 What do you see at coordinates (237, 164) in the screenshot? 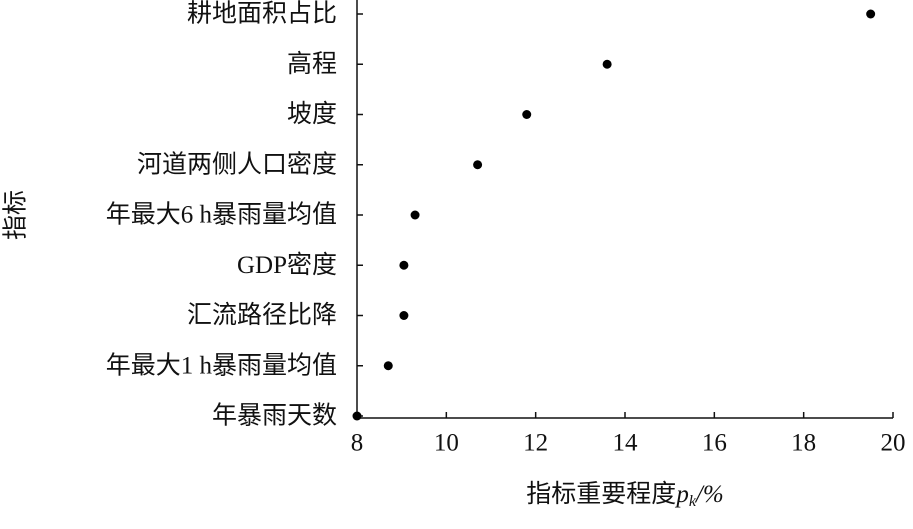
I see `y-tick-label: 河道两侧人口密度` at bounding box center [237, 164].